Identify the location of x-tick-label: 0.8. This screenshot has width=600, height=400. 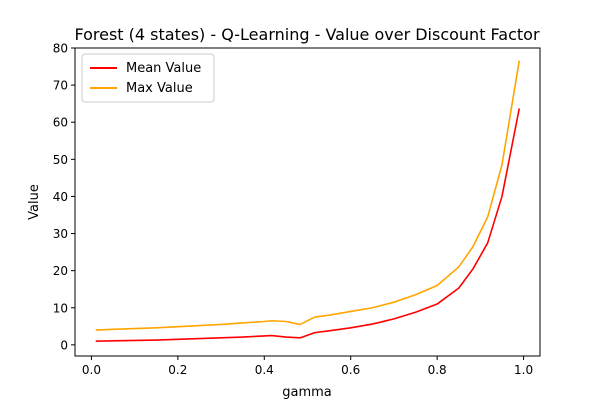
(437, 370).